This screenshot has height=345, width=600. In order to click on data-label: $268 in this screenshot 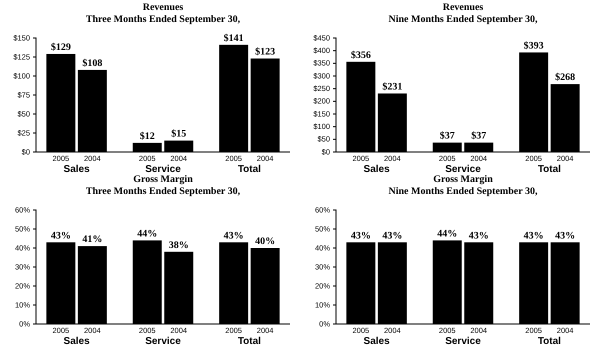, I will do `click(565, 78)`.